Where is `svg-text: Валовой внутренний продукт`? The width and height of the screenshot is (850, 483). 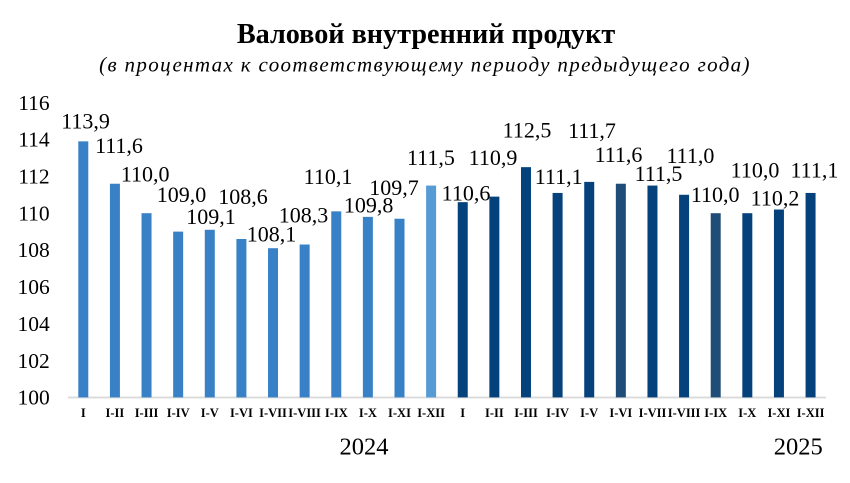
svg-text: Валовой внутренний продукт is located at coordinates (426, 34).